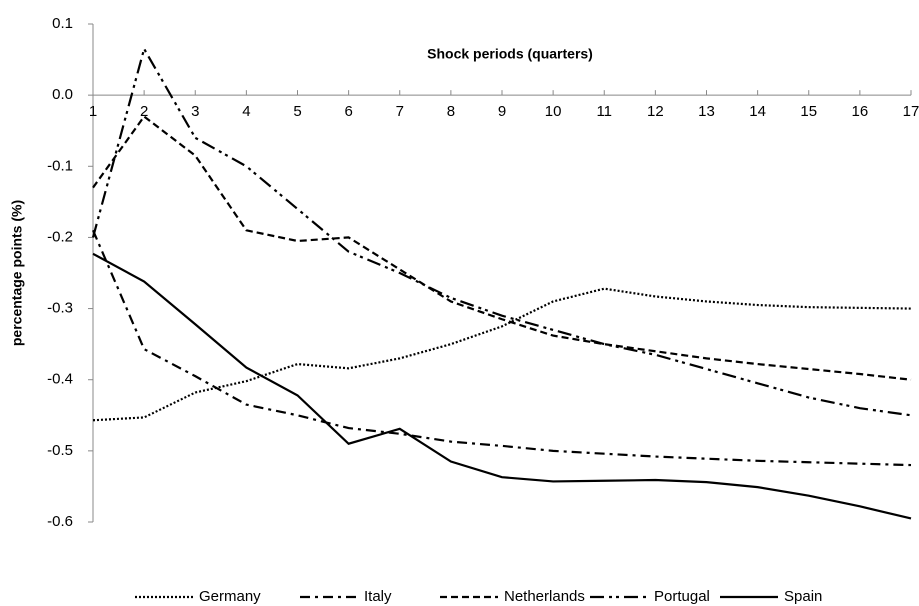  I want to click on x-tick-label: 8, so click(451, 111).